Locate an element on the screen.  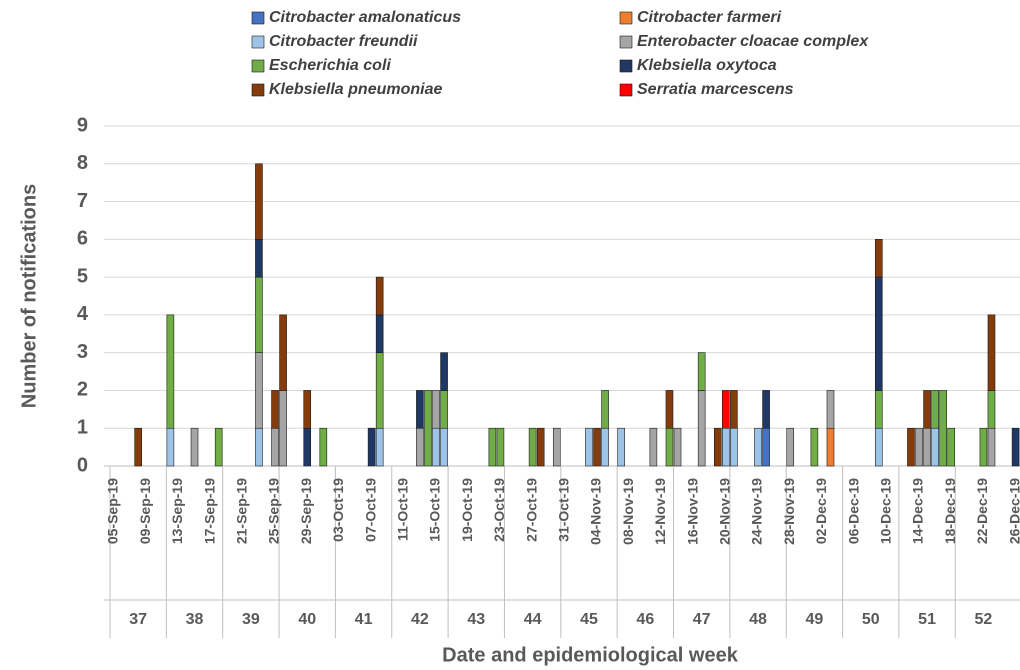
y-tick-label: 4 is located at coordinates (83, 314).